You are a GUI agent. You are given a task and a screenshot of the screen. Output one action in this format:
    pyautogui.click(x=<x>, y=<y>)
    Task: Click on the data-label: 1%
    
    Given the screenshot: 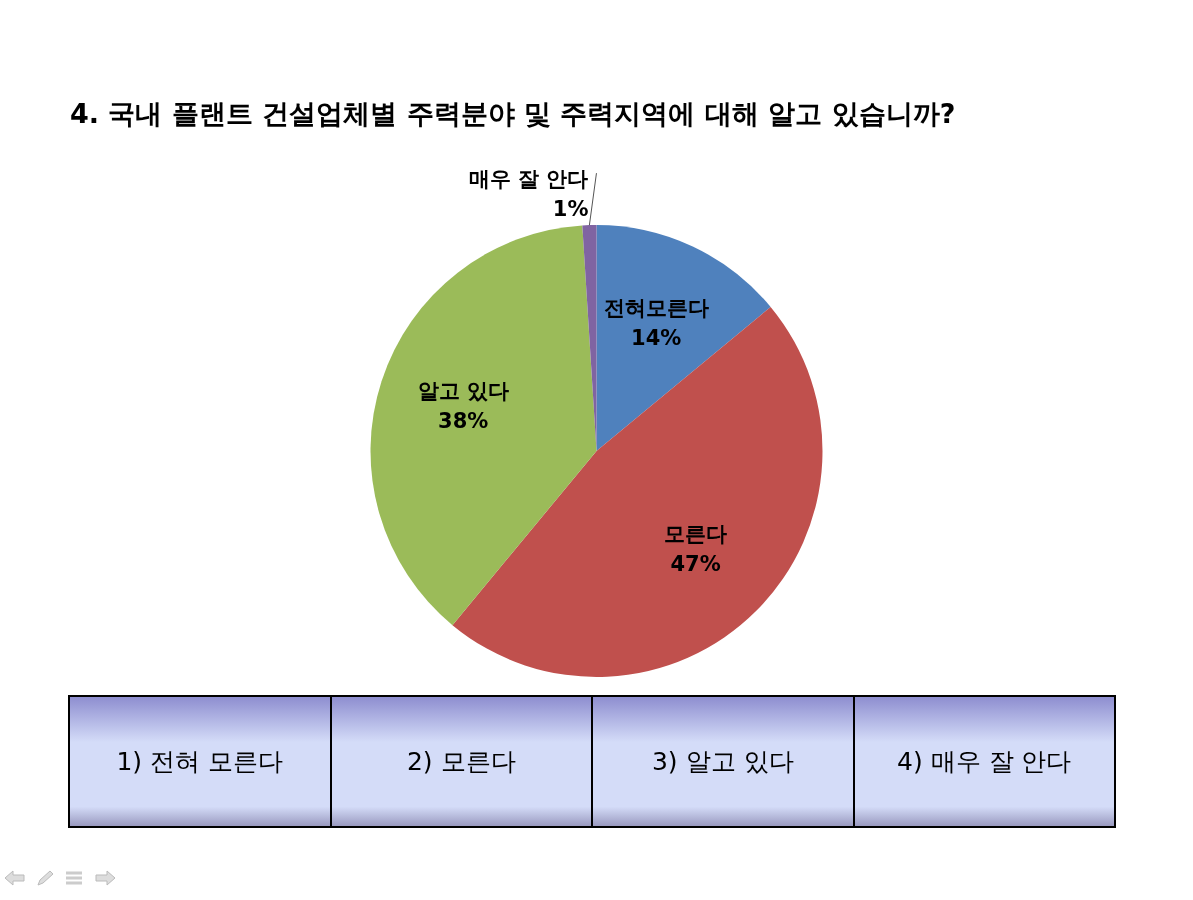 What is the action you would take?
    pyautogui.click(x=570, y=208)
    